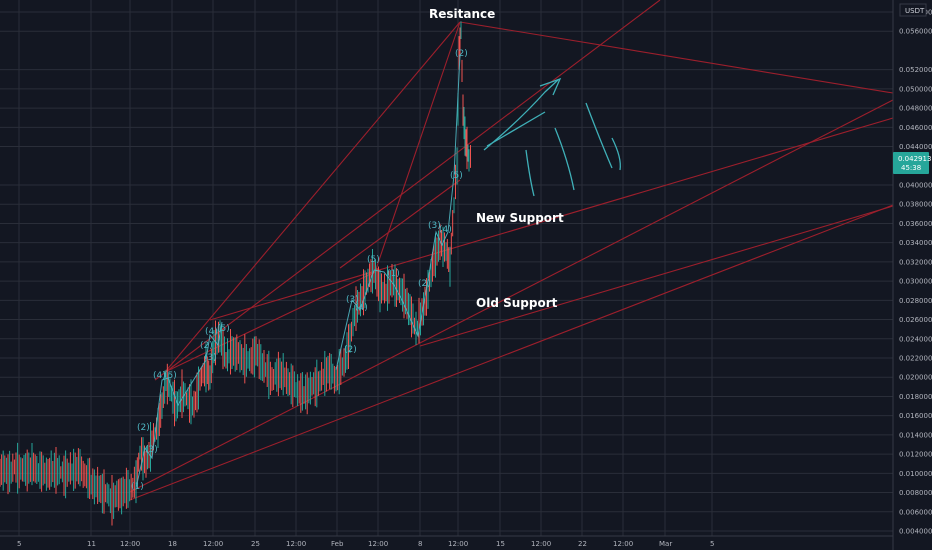 The width and height of the screenshot is (932, 550). What do you see at coordinates (517, 303) in the screenshot?
I see `annotation-old-support: Old Support` at bounding box center [517, 303].